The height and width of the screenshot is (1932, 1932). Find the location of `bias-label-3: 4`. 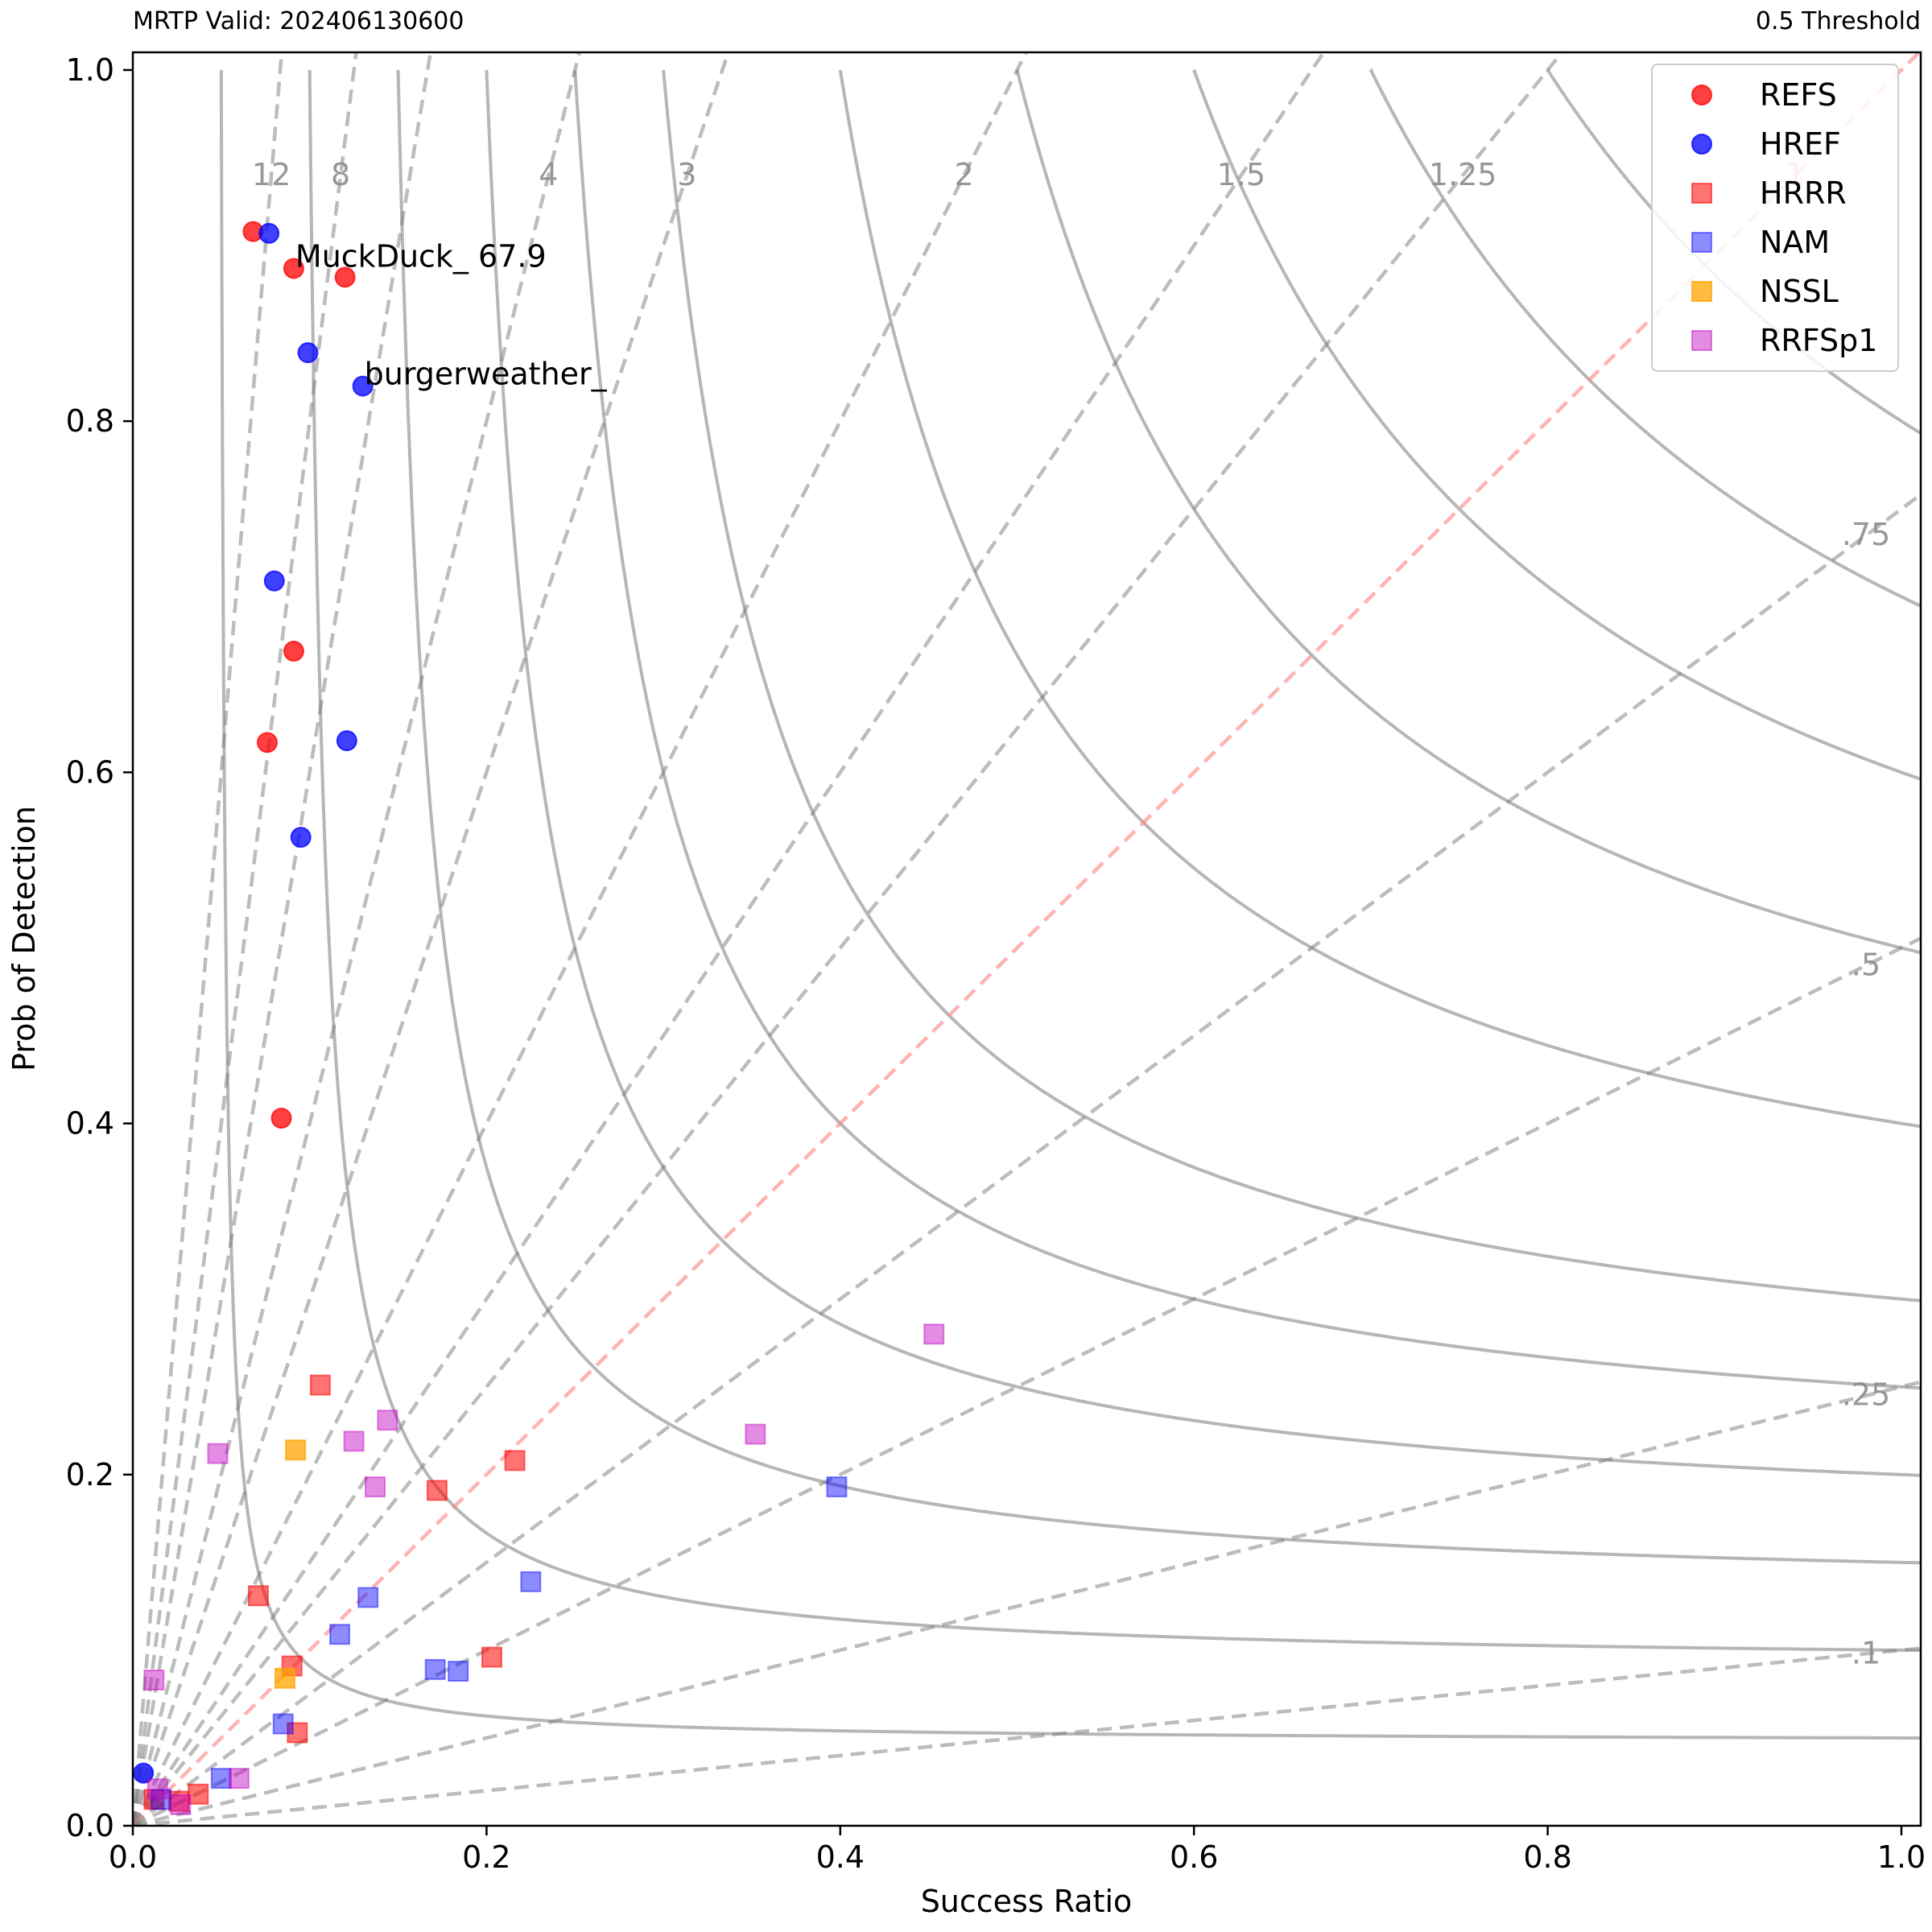

bias-label-3: 4 is located at coordinates (548, 174).